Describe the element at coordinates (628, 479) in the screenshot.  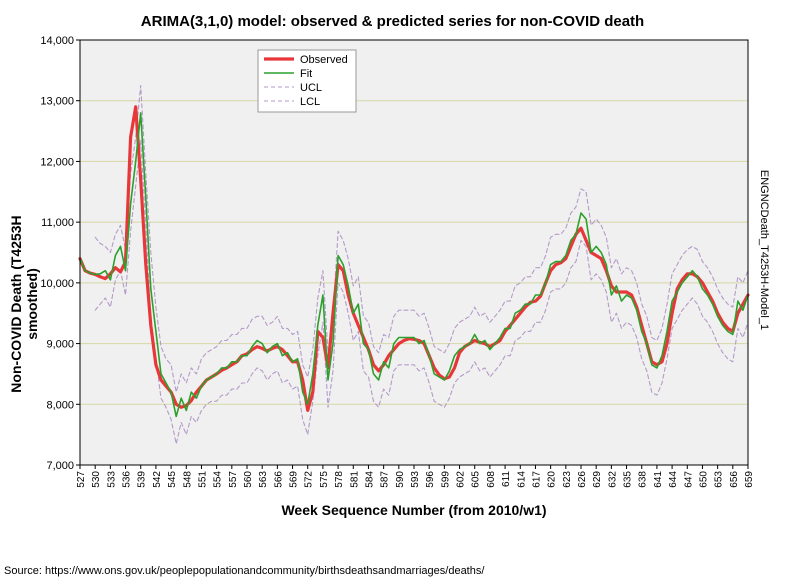
I see `x-tick-label: 635` at that location.